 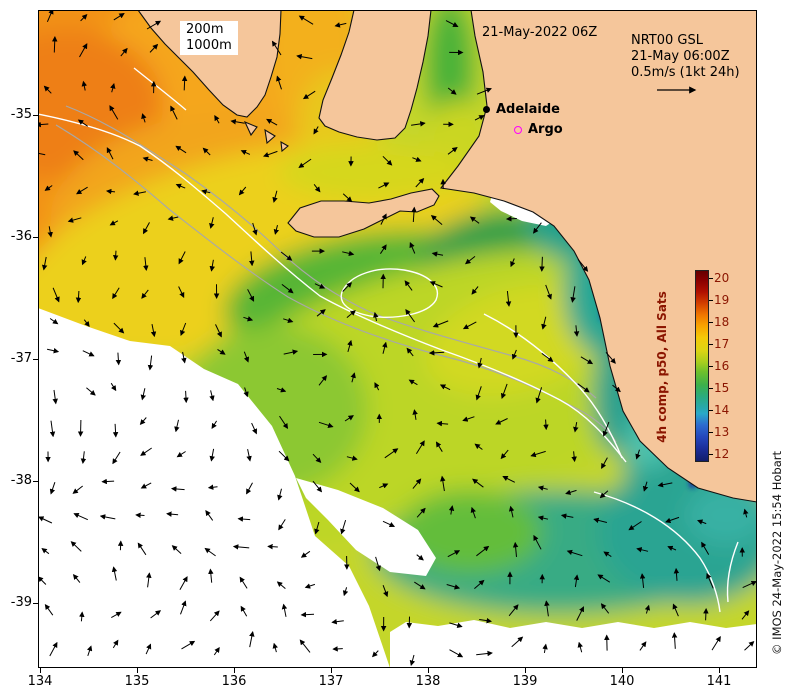 What do you see at coordinates (677, 90) in the screenshot?
I see `reference-arrow-icon` at bounding box center [677, 90].